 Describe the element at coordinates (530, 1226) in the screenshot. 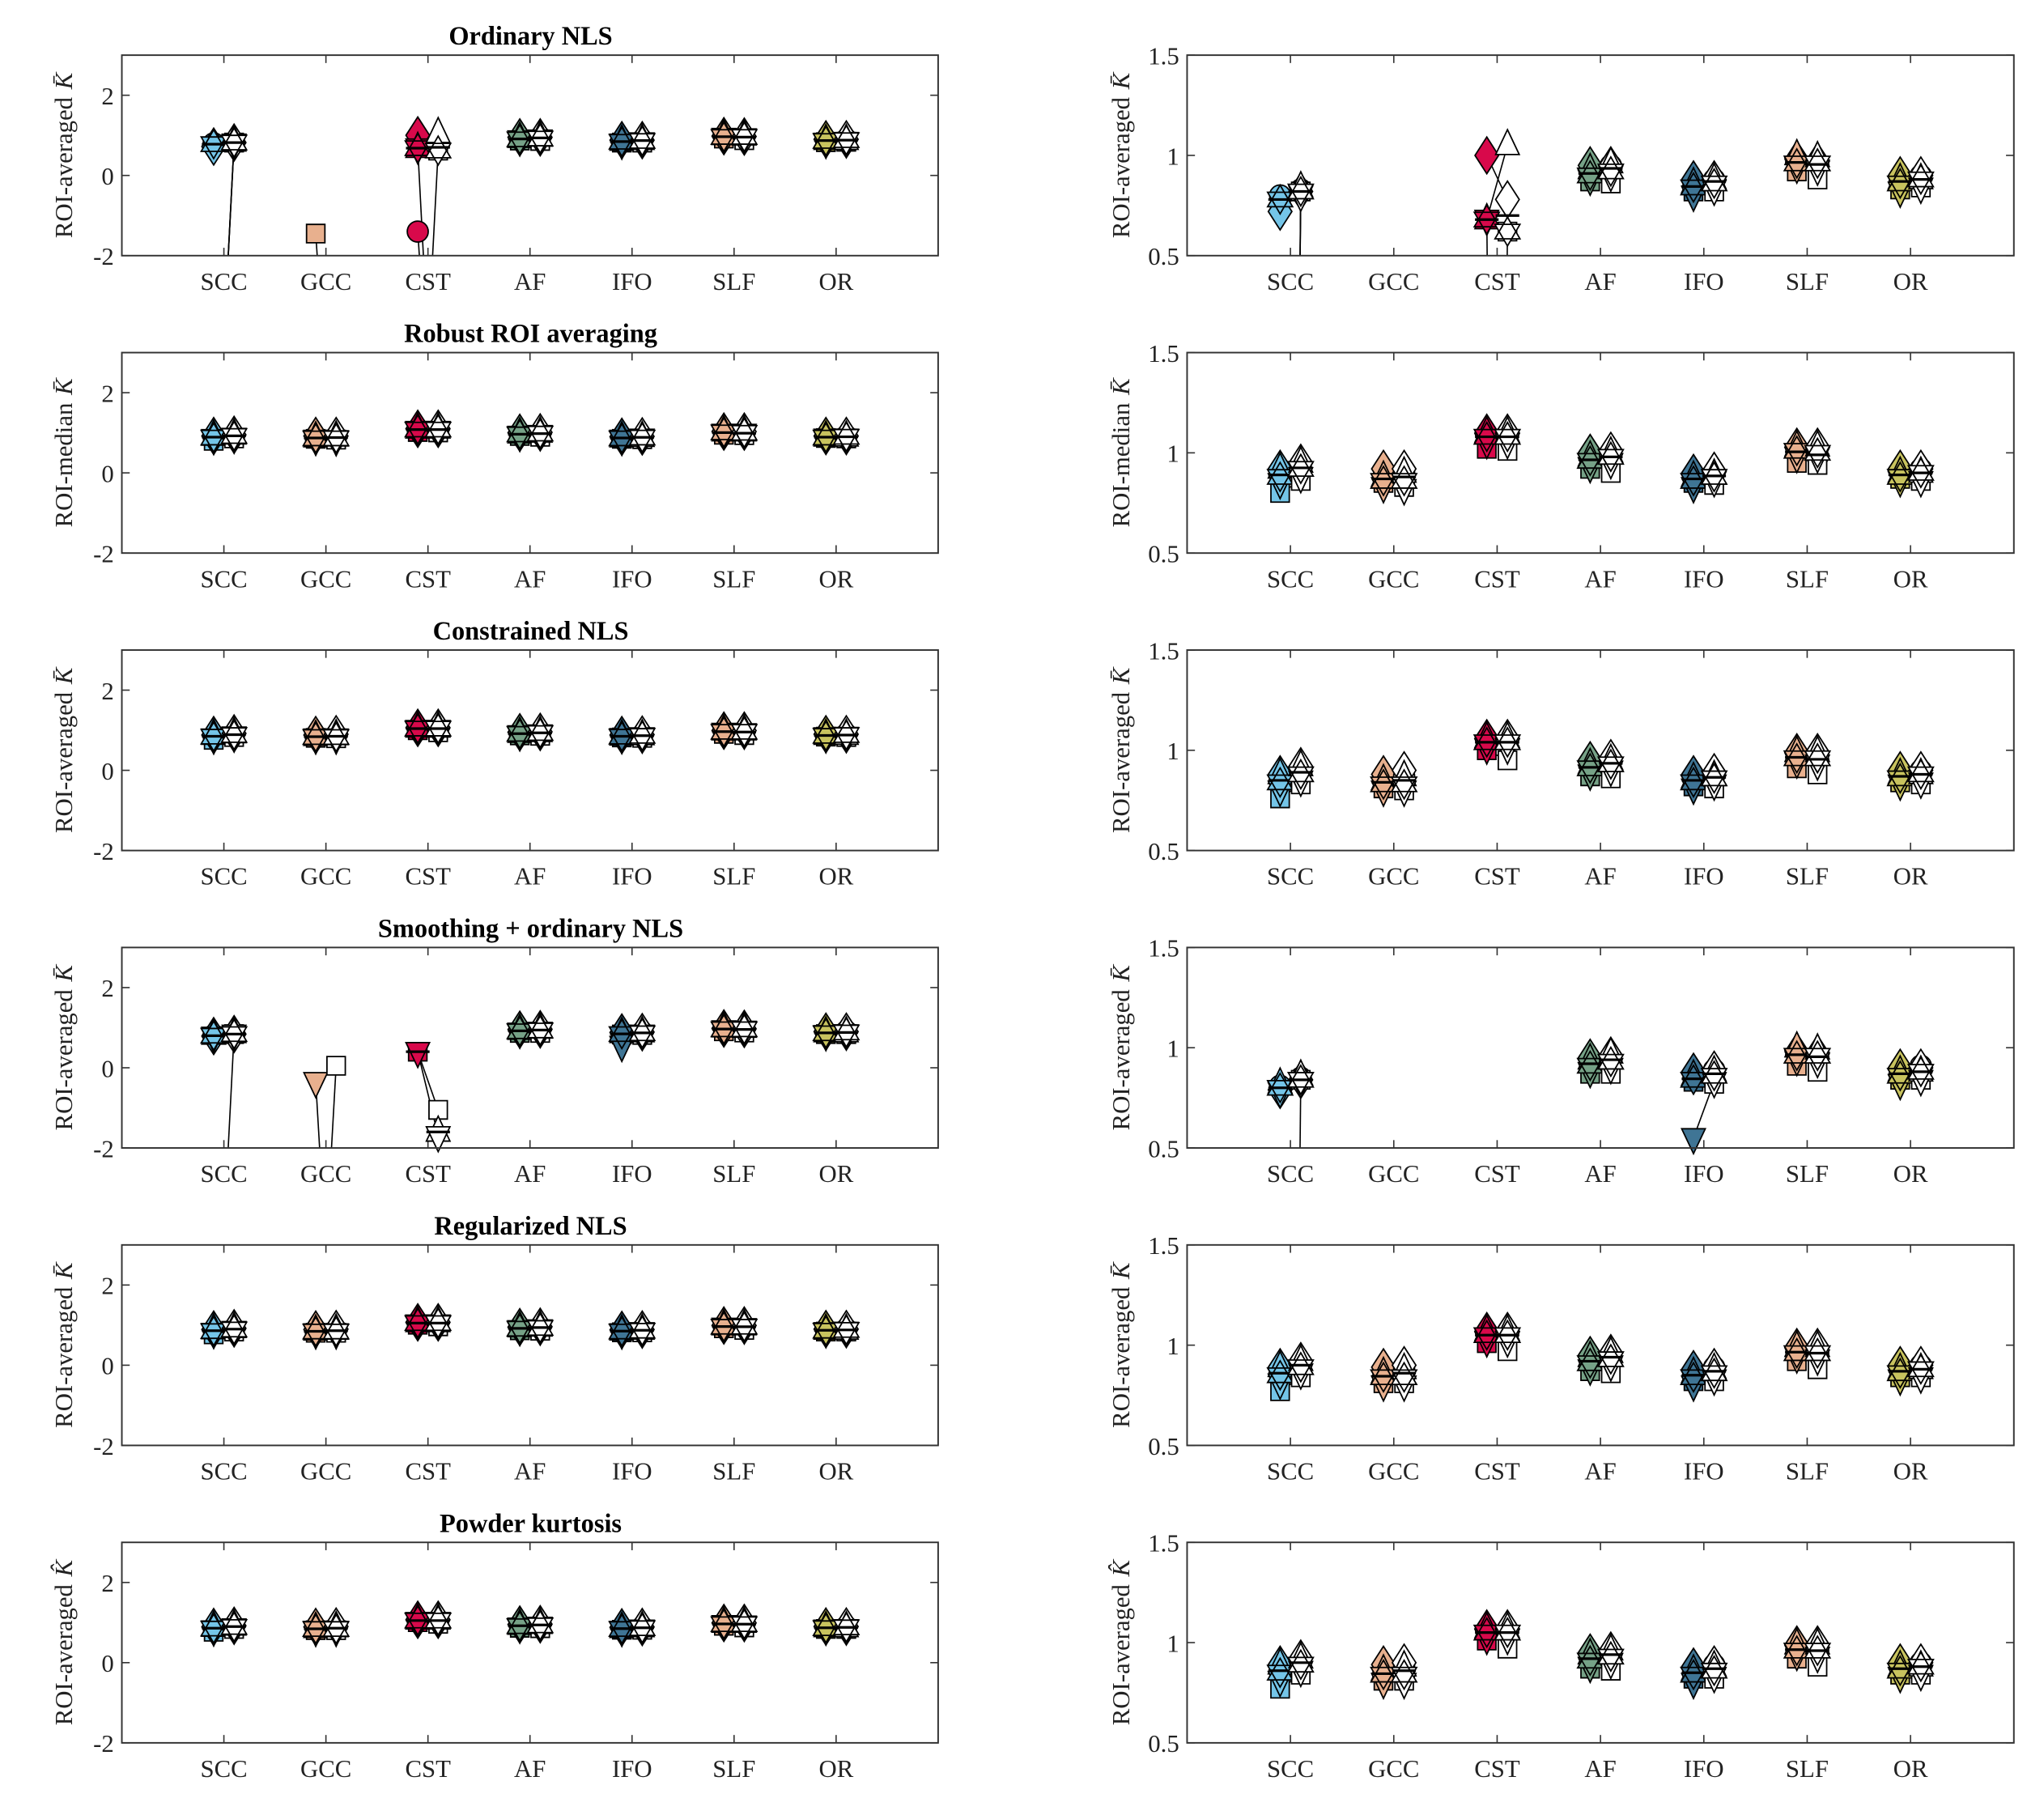

I see `panel-title: Regularized NLS` at that location.